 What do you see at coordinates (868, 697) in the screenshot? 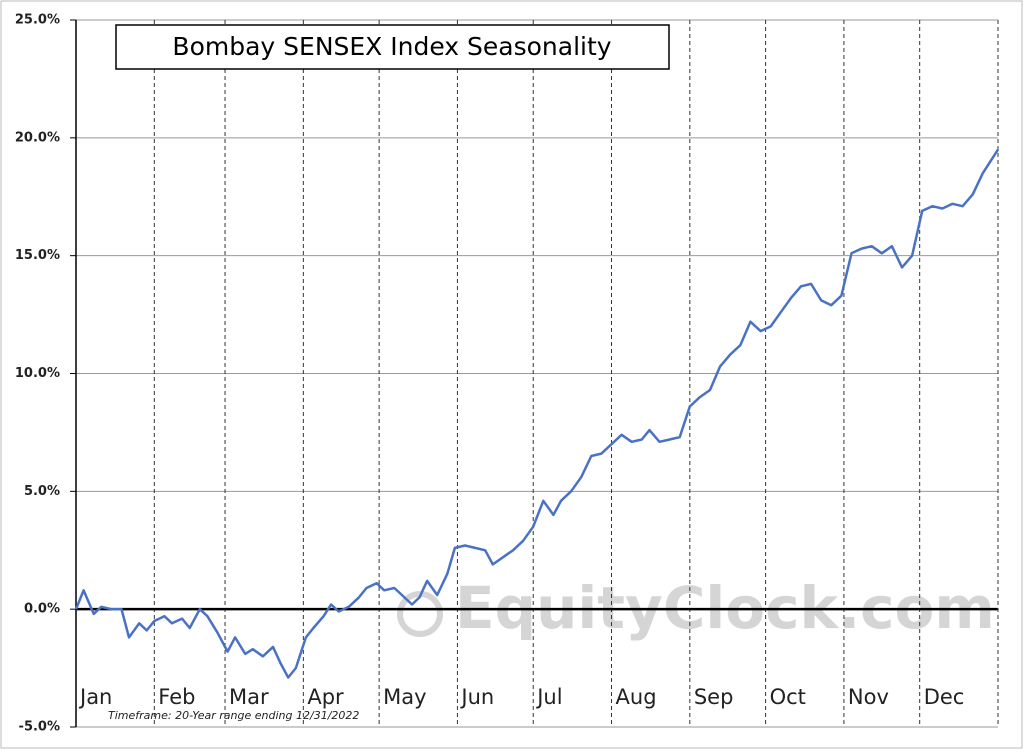
I see `x-tick-label: Nov` at bounding box center [868, 697].